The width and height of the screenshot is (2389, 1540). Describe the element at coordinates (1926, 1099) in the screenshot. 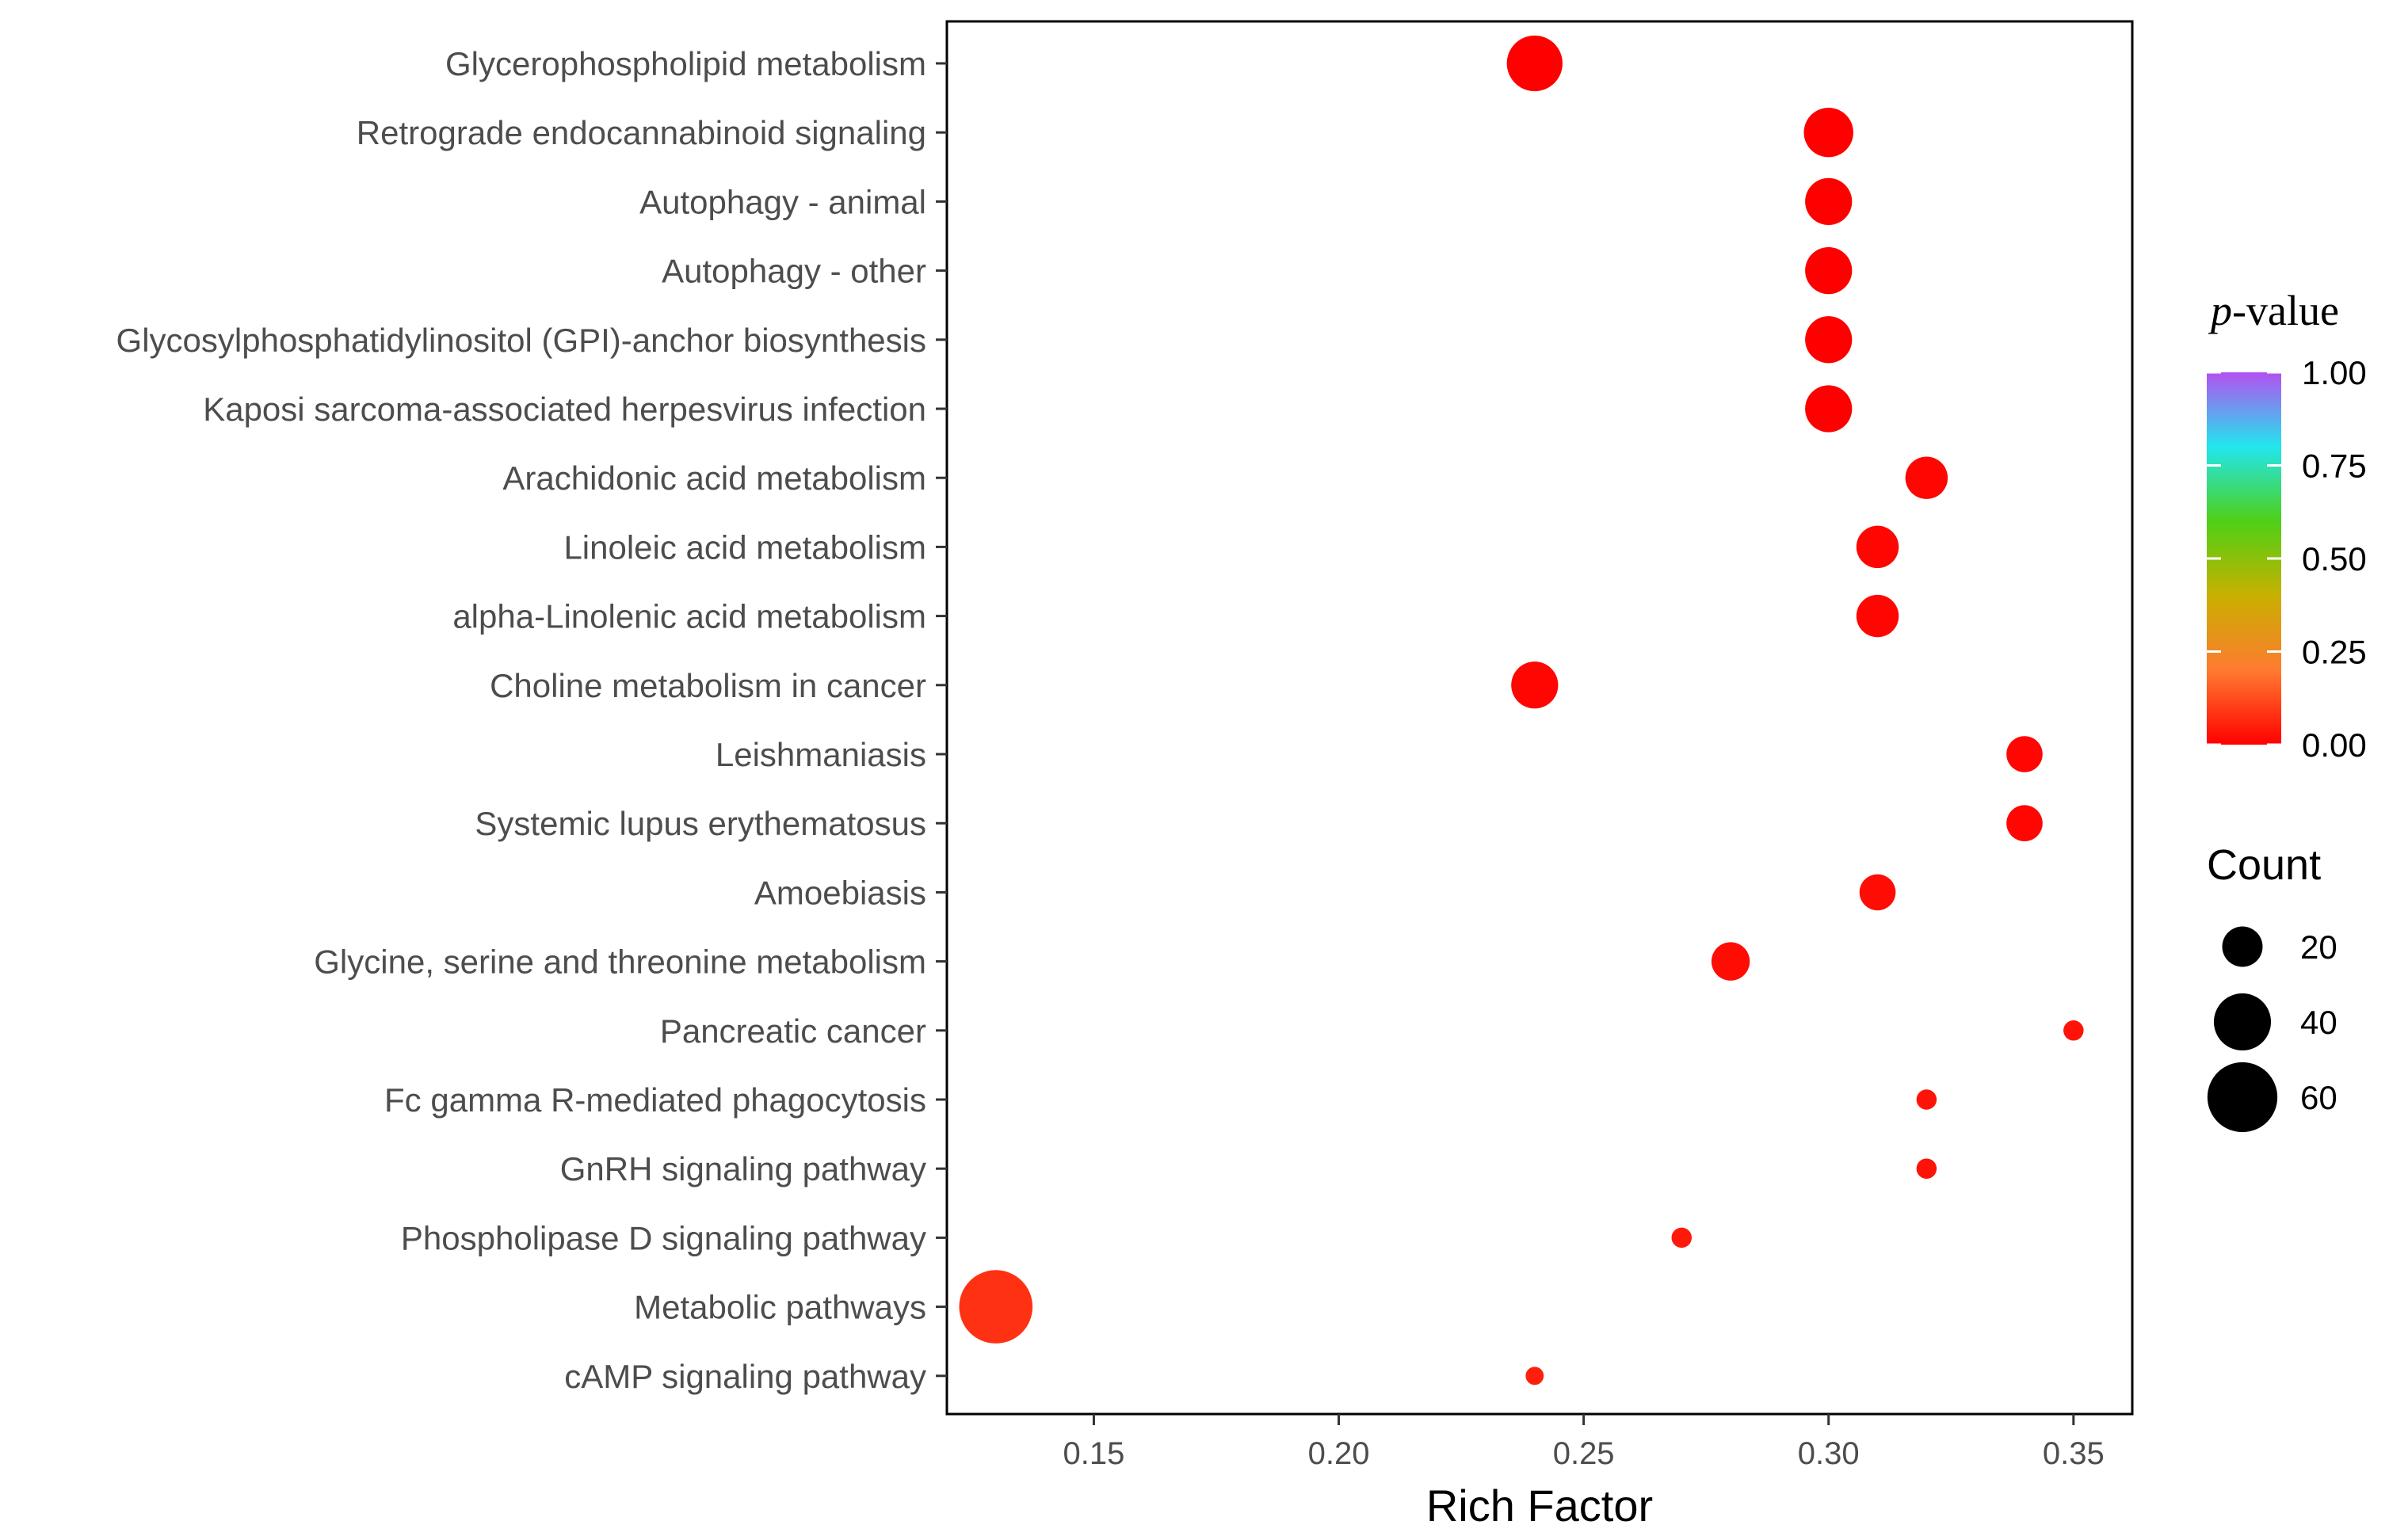

I see `point-fc-gamma-r-mediated-phagocytosis` at that location.